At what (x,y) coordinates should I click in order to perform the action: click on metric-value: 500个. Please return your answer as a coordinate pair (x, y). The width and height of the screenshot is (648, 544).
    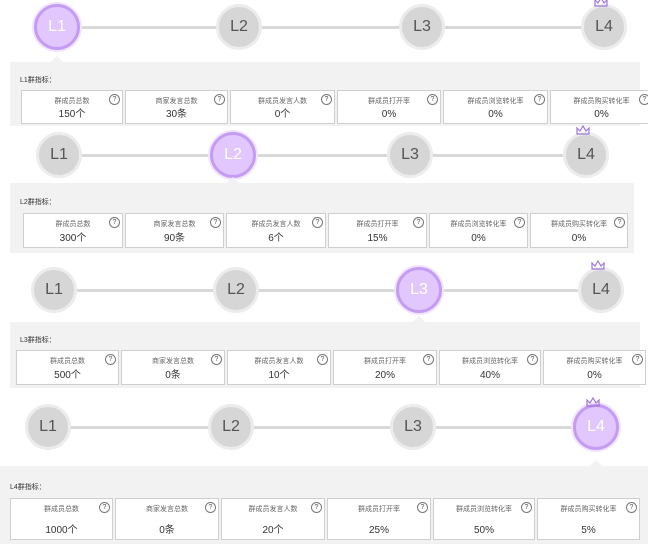
    Looking at the image, I should click on (67, 375).